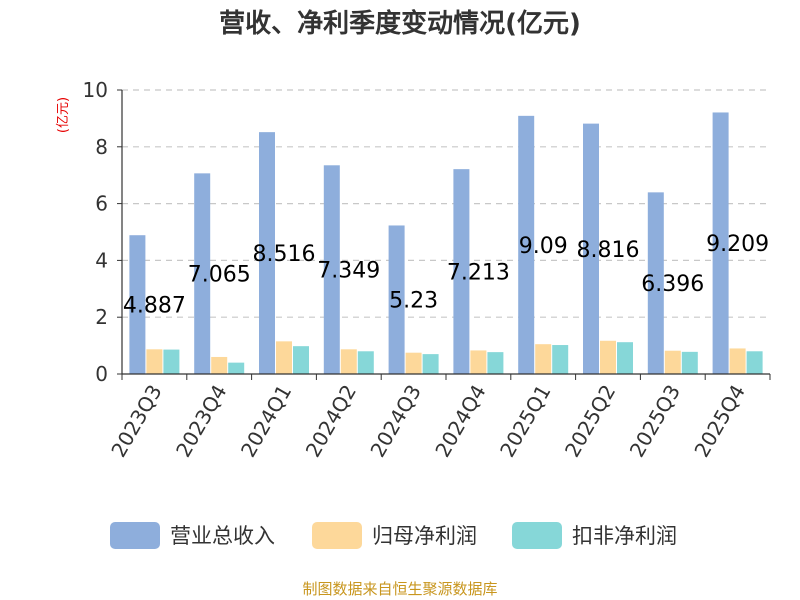 The height and width of the screenshot is (600, 800). What do you see at coordinates (608, 250) in the screenshot?
I see `data-label: 8.816` at bounding box center [608, 250].